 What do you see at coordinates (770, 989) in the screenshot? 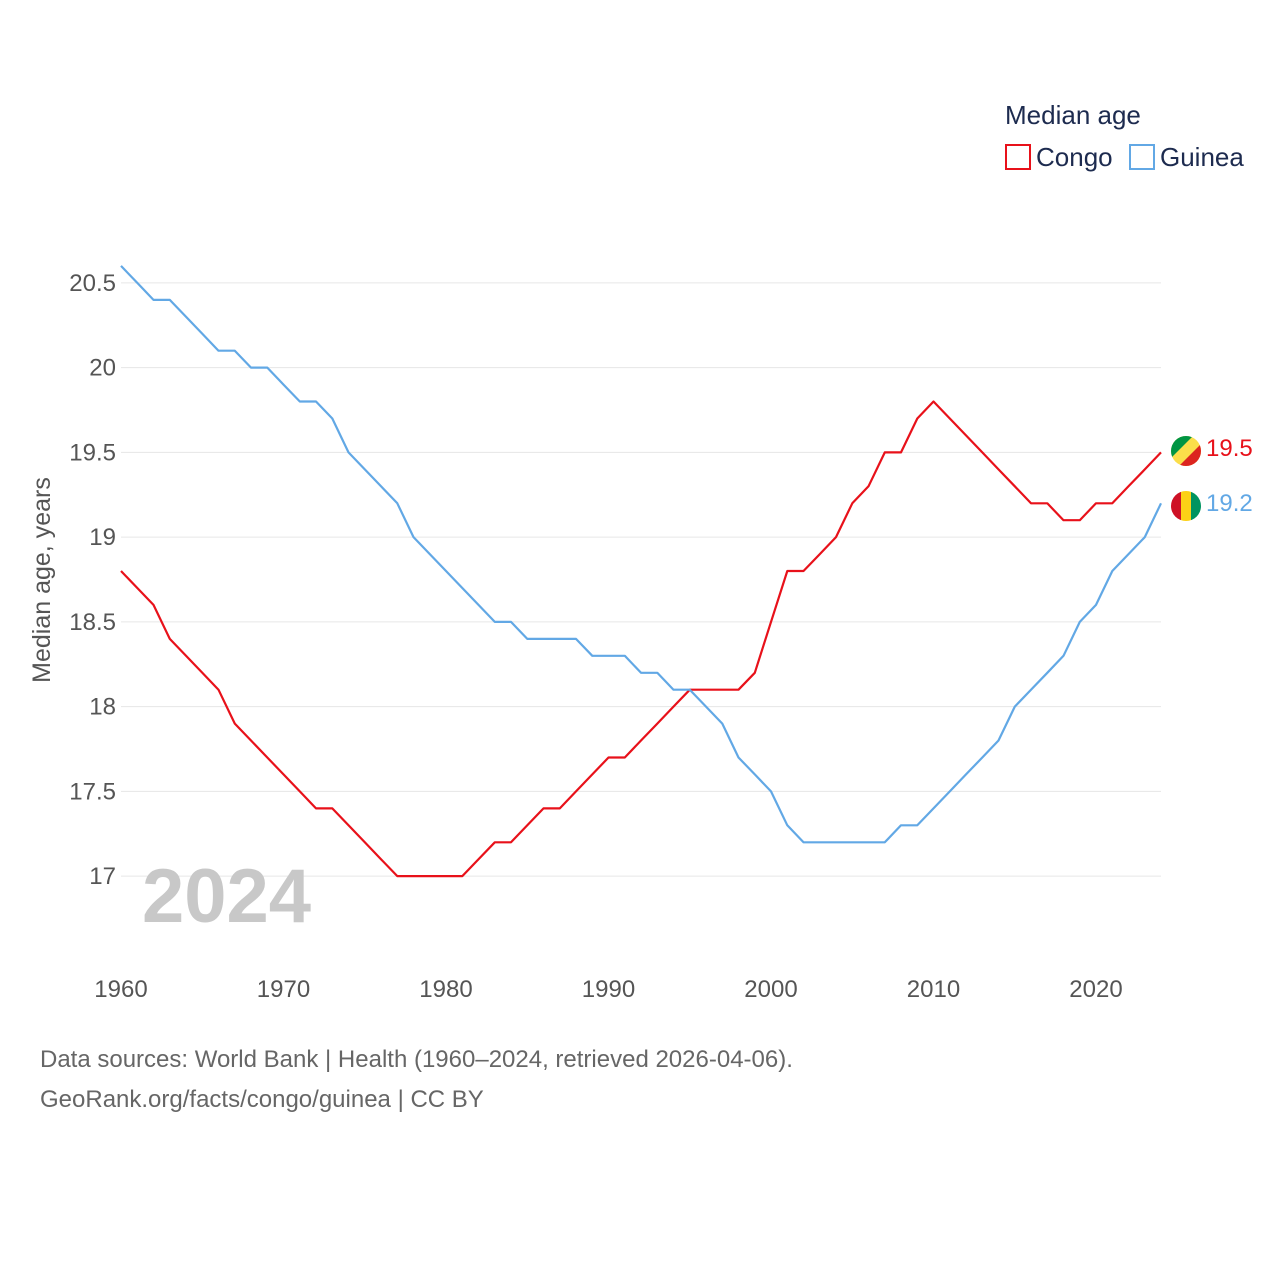
I see `x-tick-label: 2000` at bounding box center [770, 989].